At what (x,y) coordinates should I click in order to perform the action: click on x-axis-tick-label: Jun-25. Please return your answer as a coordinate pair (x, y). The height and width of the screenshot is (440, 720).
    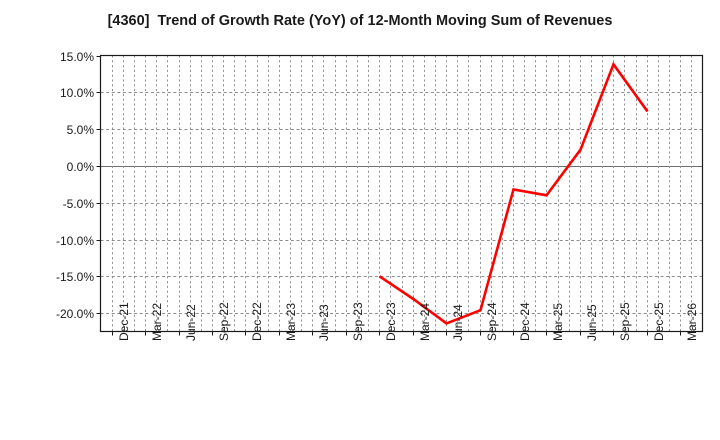
    Looking at the image, I should click on (592, 322).